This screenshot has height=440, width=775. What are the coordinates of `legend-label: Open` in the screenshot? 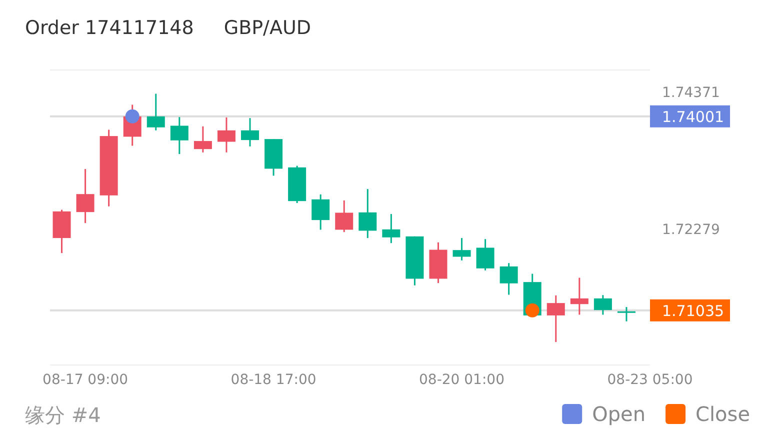 It's located at (619, 414).